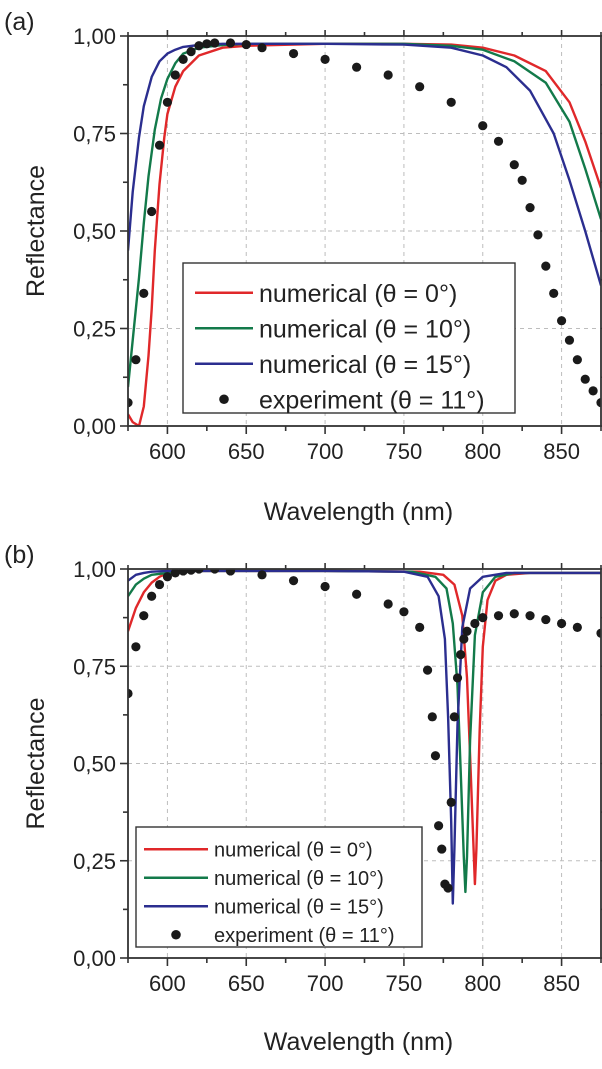 This screenshot has width=602, height=1069. I want to click on panel-tag: (a), so click(19, 22).